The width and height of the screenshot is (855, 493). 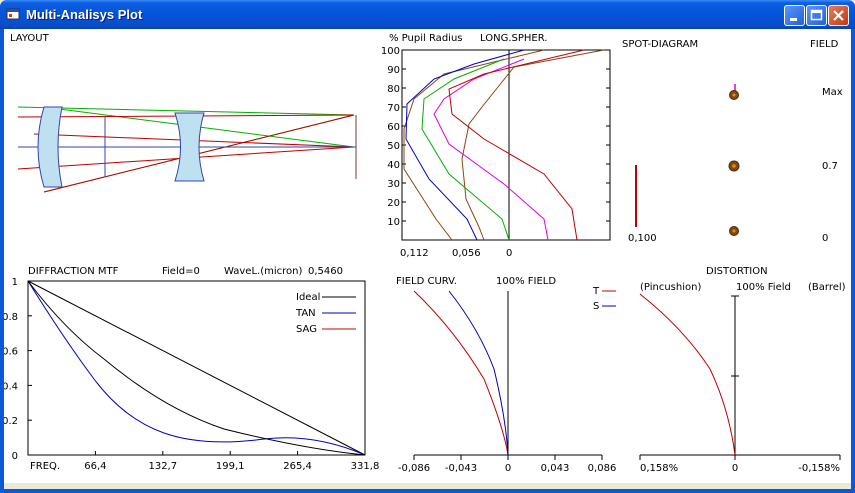 What do you see at coordinates (461, 468) in the screenshot?
I see `fieldcurv-xtick-label: -0,043` at bounding box center [461, 468].